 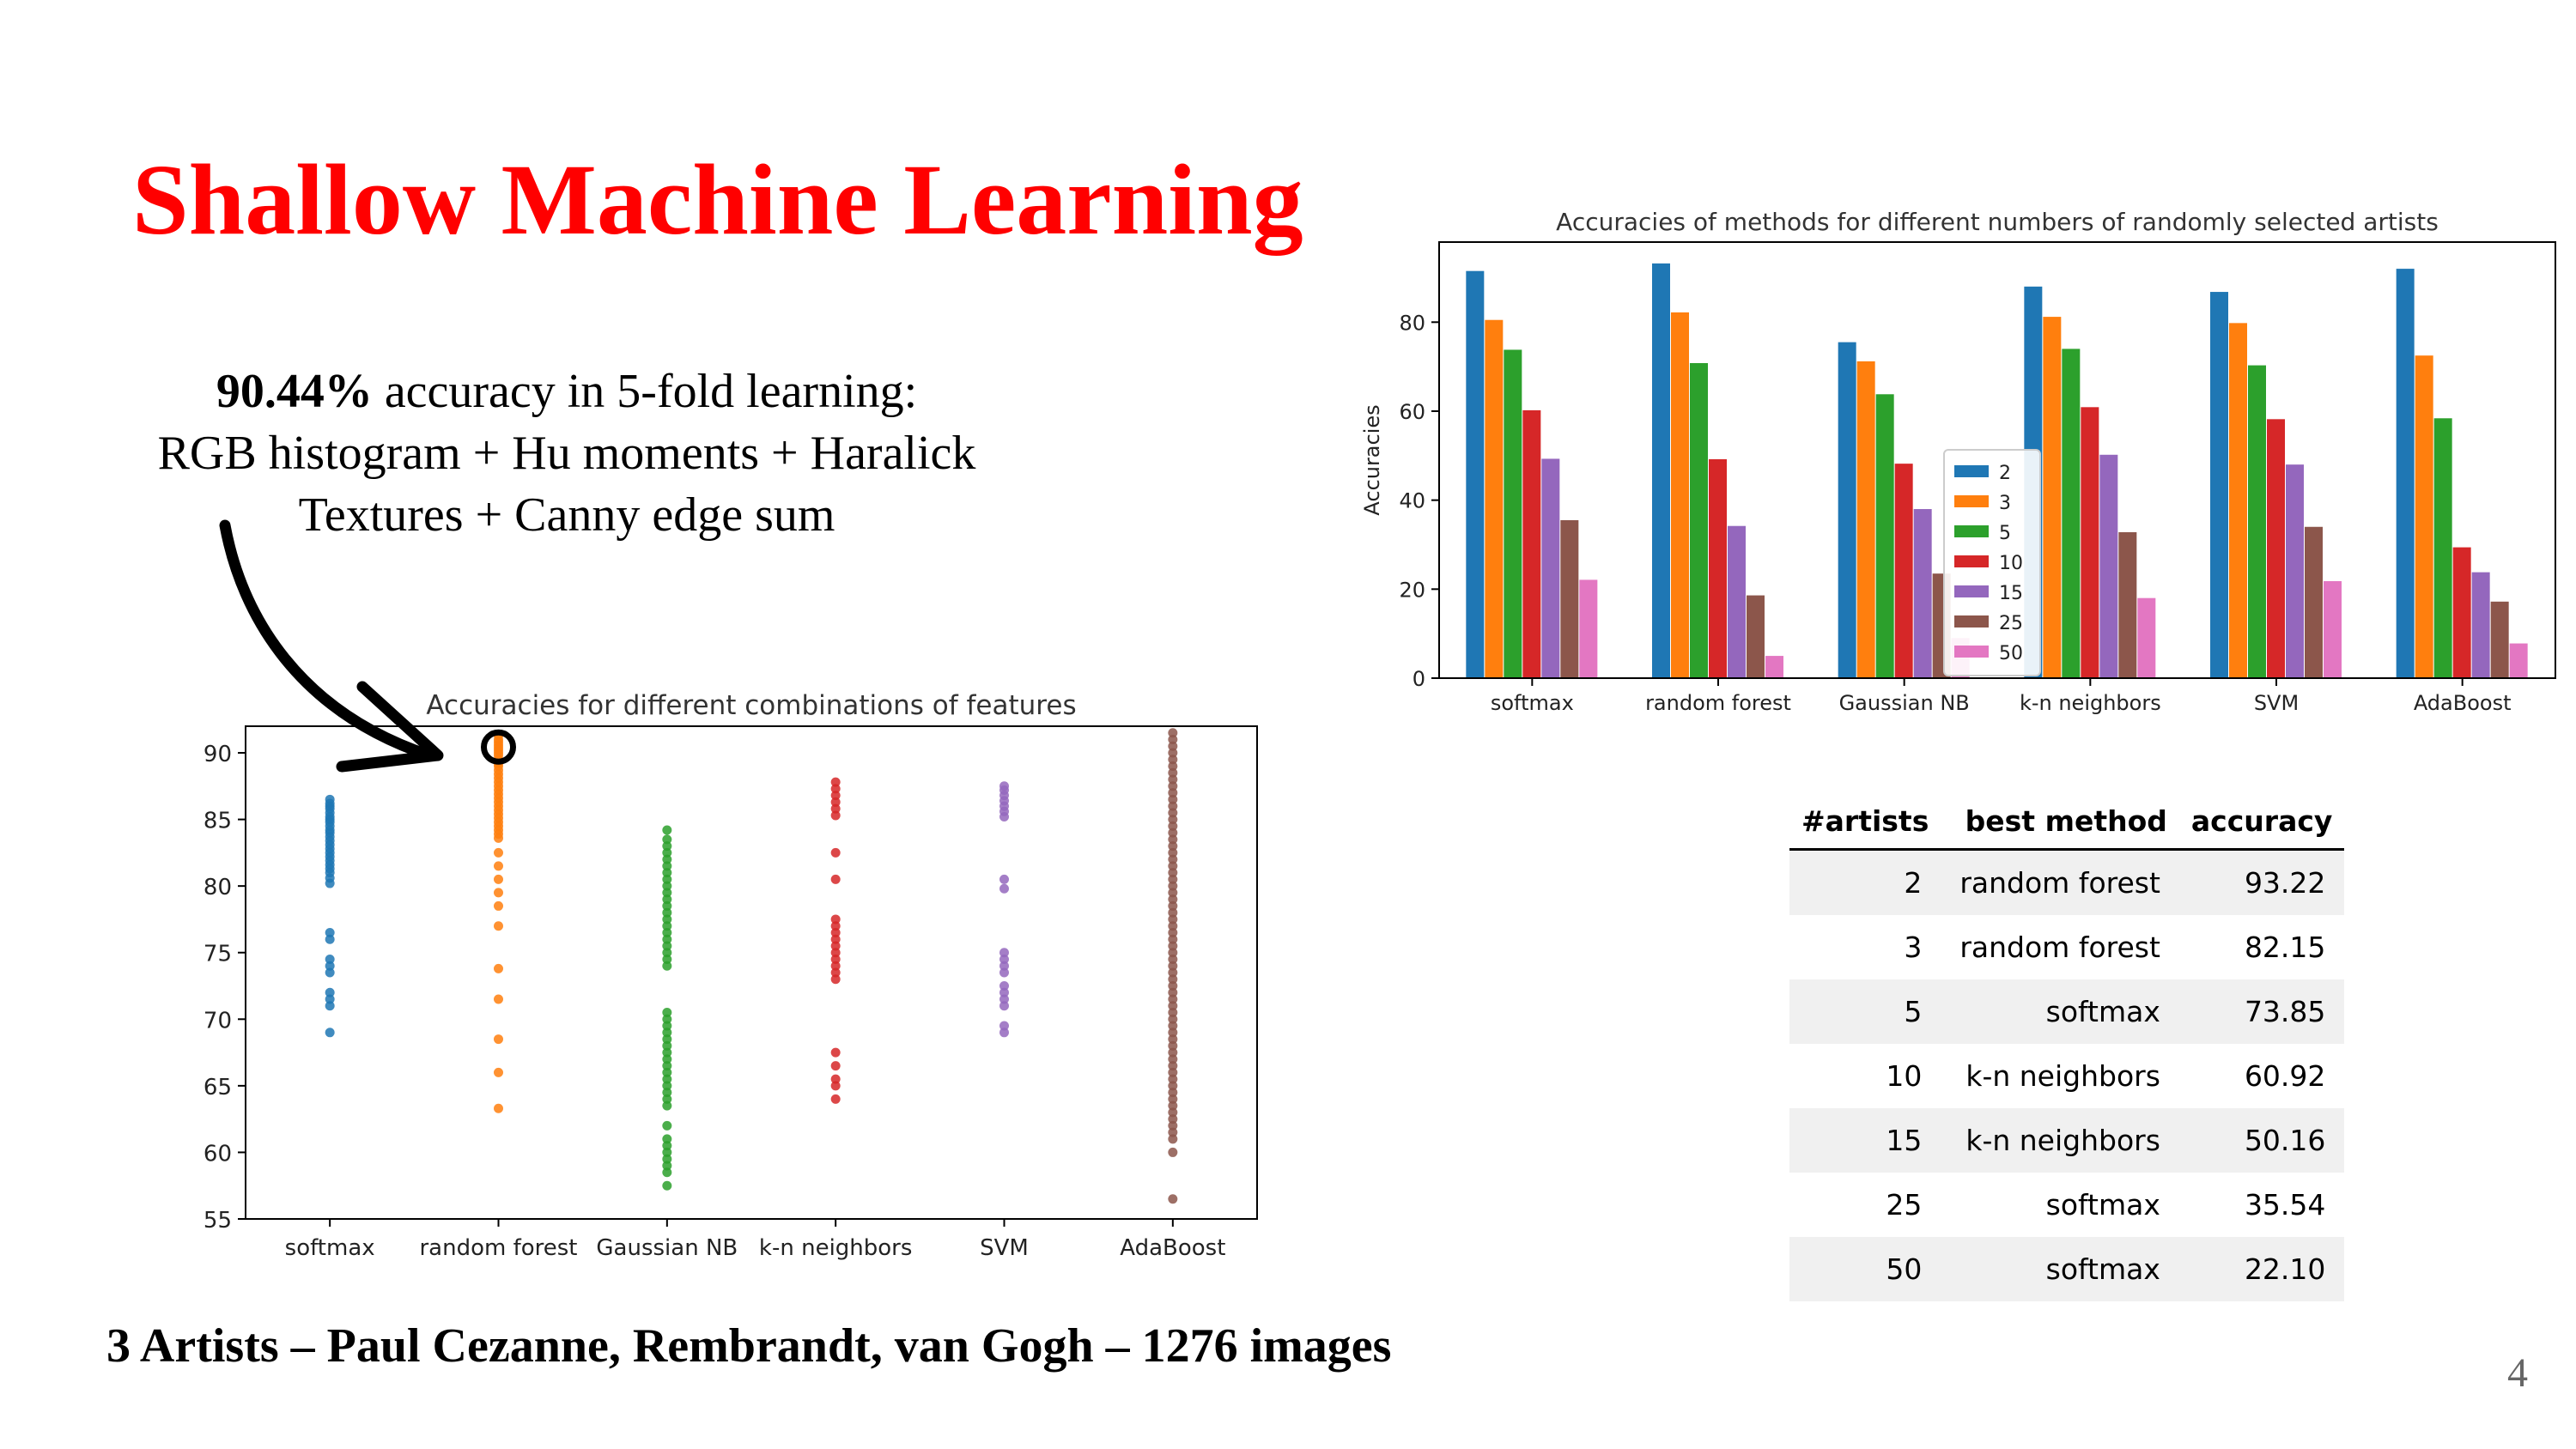 What do you see at coordinates (2005, 533) in the screenshot?
I see `legend-label: 5` at bounding box center [2005, 533].